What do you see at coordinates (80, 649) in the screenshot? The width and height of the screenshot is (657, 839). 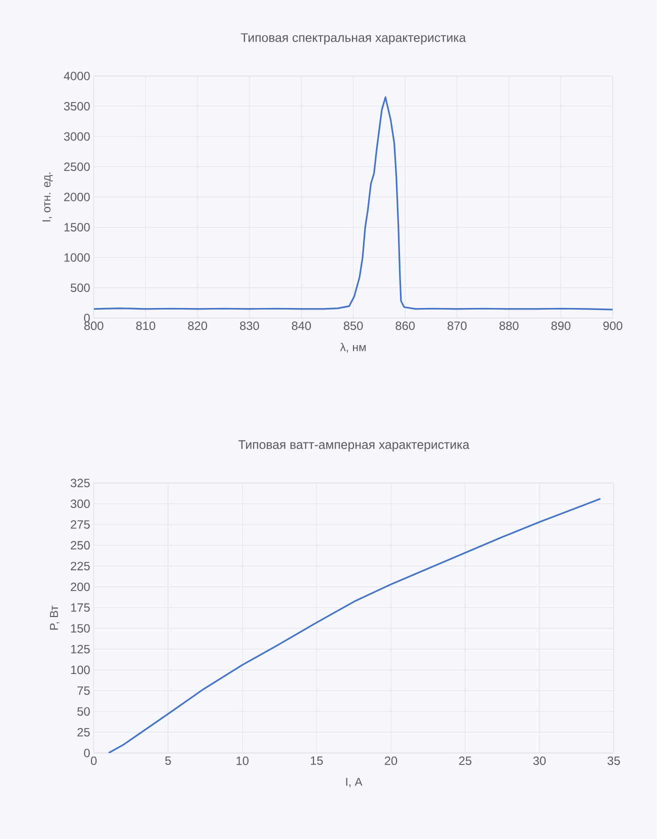 I see `y-tick-label: 125` at bounding box center [80, 649].